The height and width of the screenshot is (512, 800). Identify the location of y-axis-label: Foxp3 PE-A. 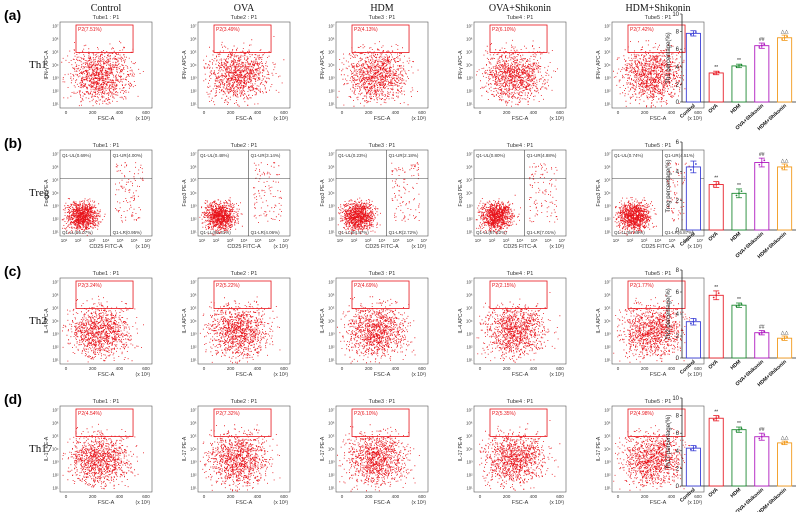
(185, 193).